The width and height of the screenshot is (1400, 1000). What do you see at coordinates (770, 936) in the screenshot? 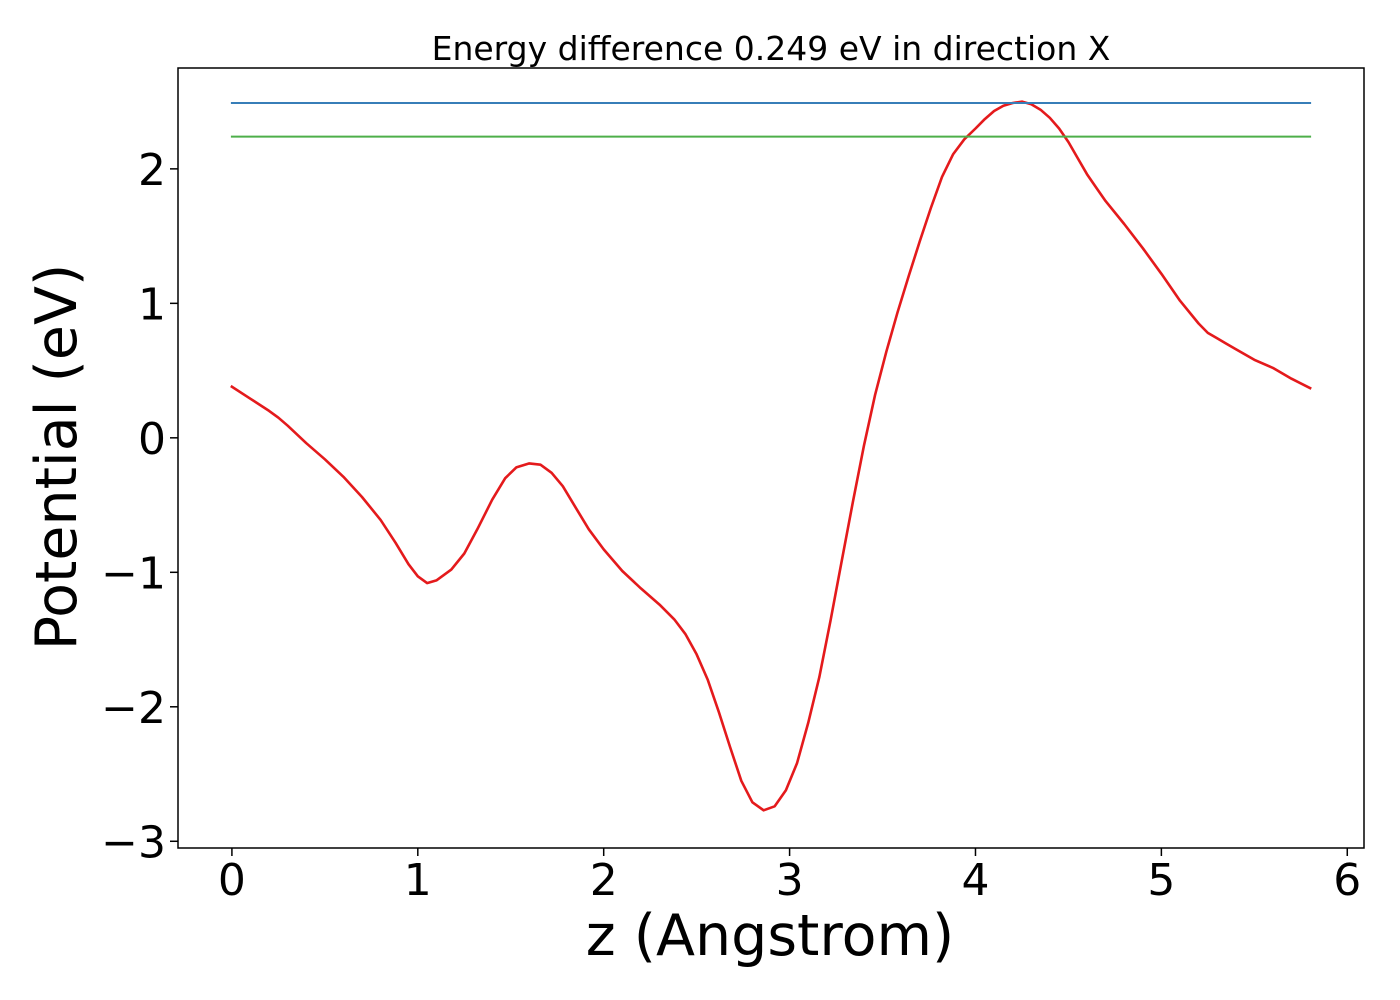
I see `x-axis-label: z (Angstrom)` at bounding box center [770, 936].